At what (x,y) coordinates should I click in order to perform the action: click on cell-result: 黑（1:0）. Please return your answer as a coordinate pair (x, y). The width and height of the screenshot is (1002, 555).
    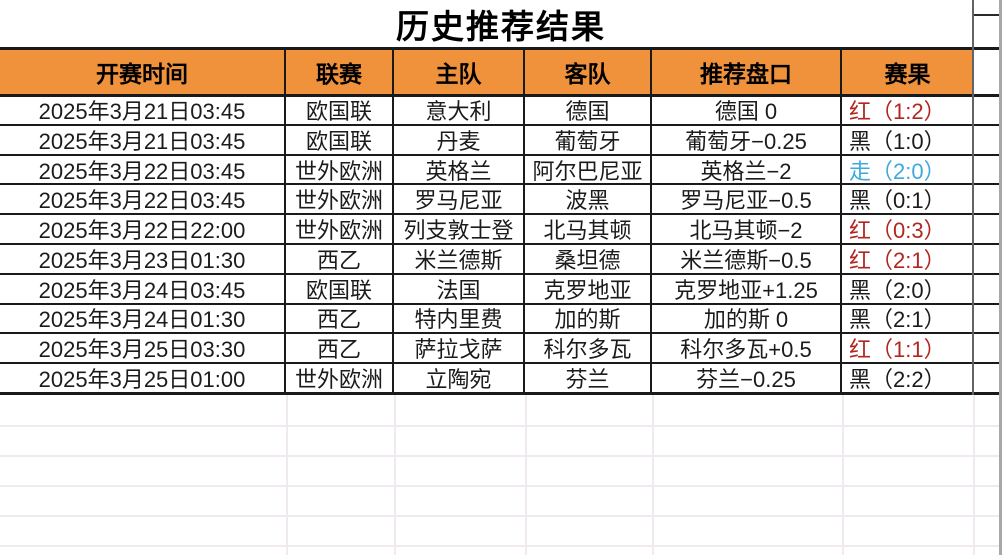
    Looking at the image, I should click on (897, 141).